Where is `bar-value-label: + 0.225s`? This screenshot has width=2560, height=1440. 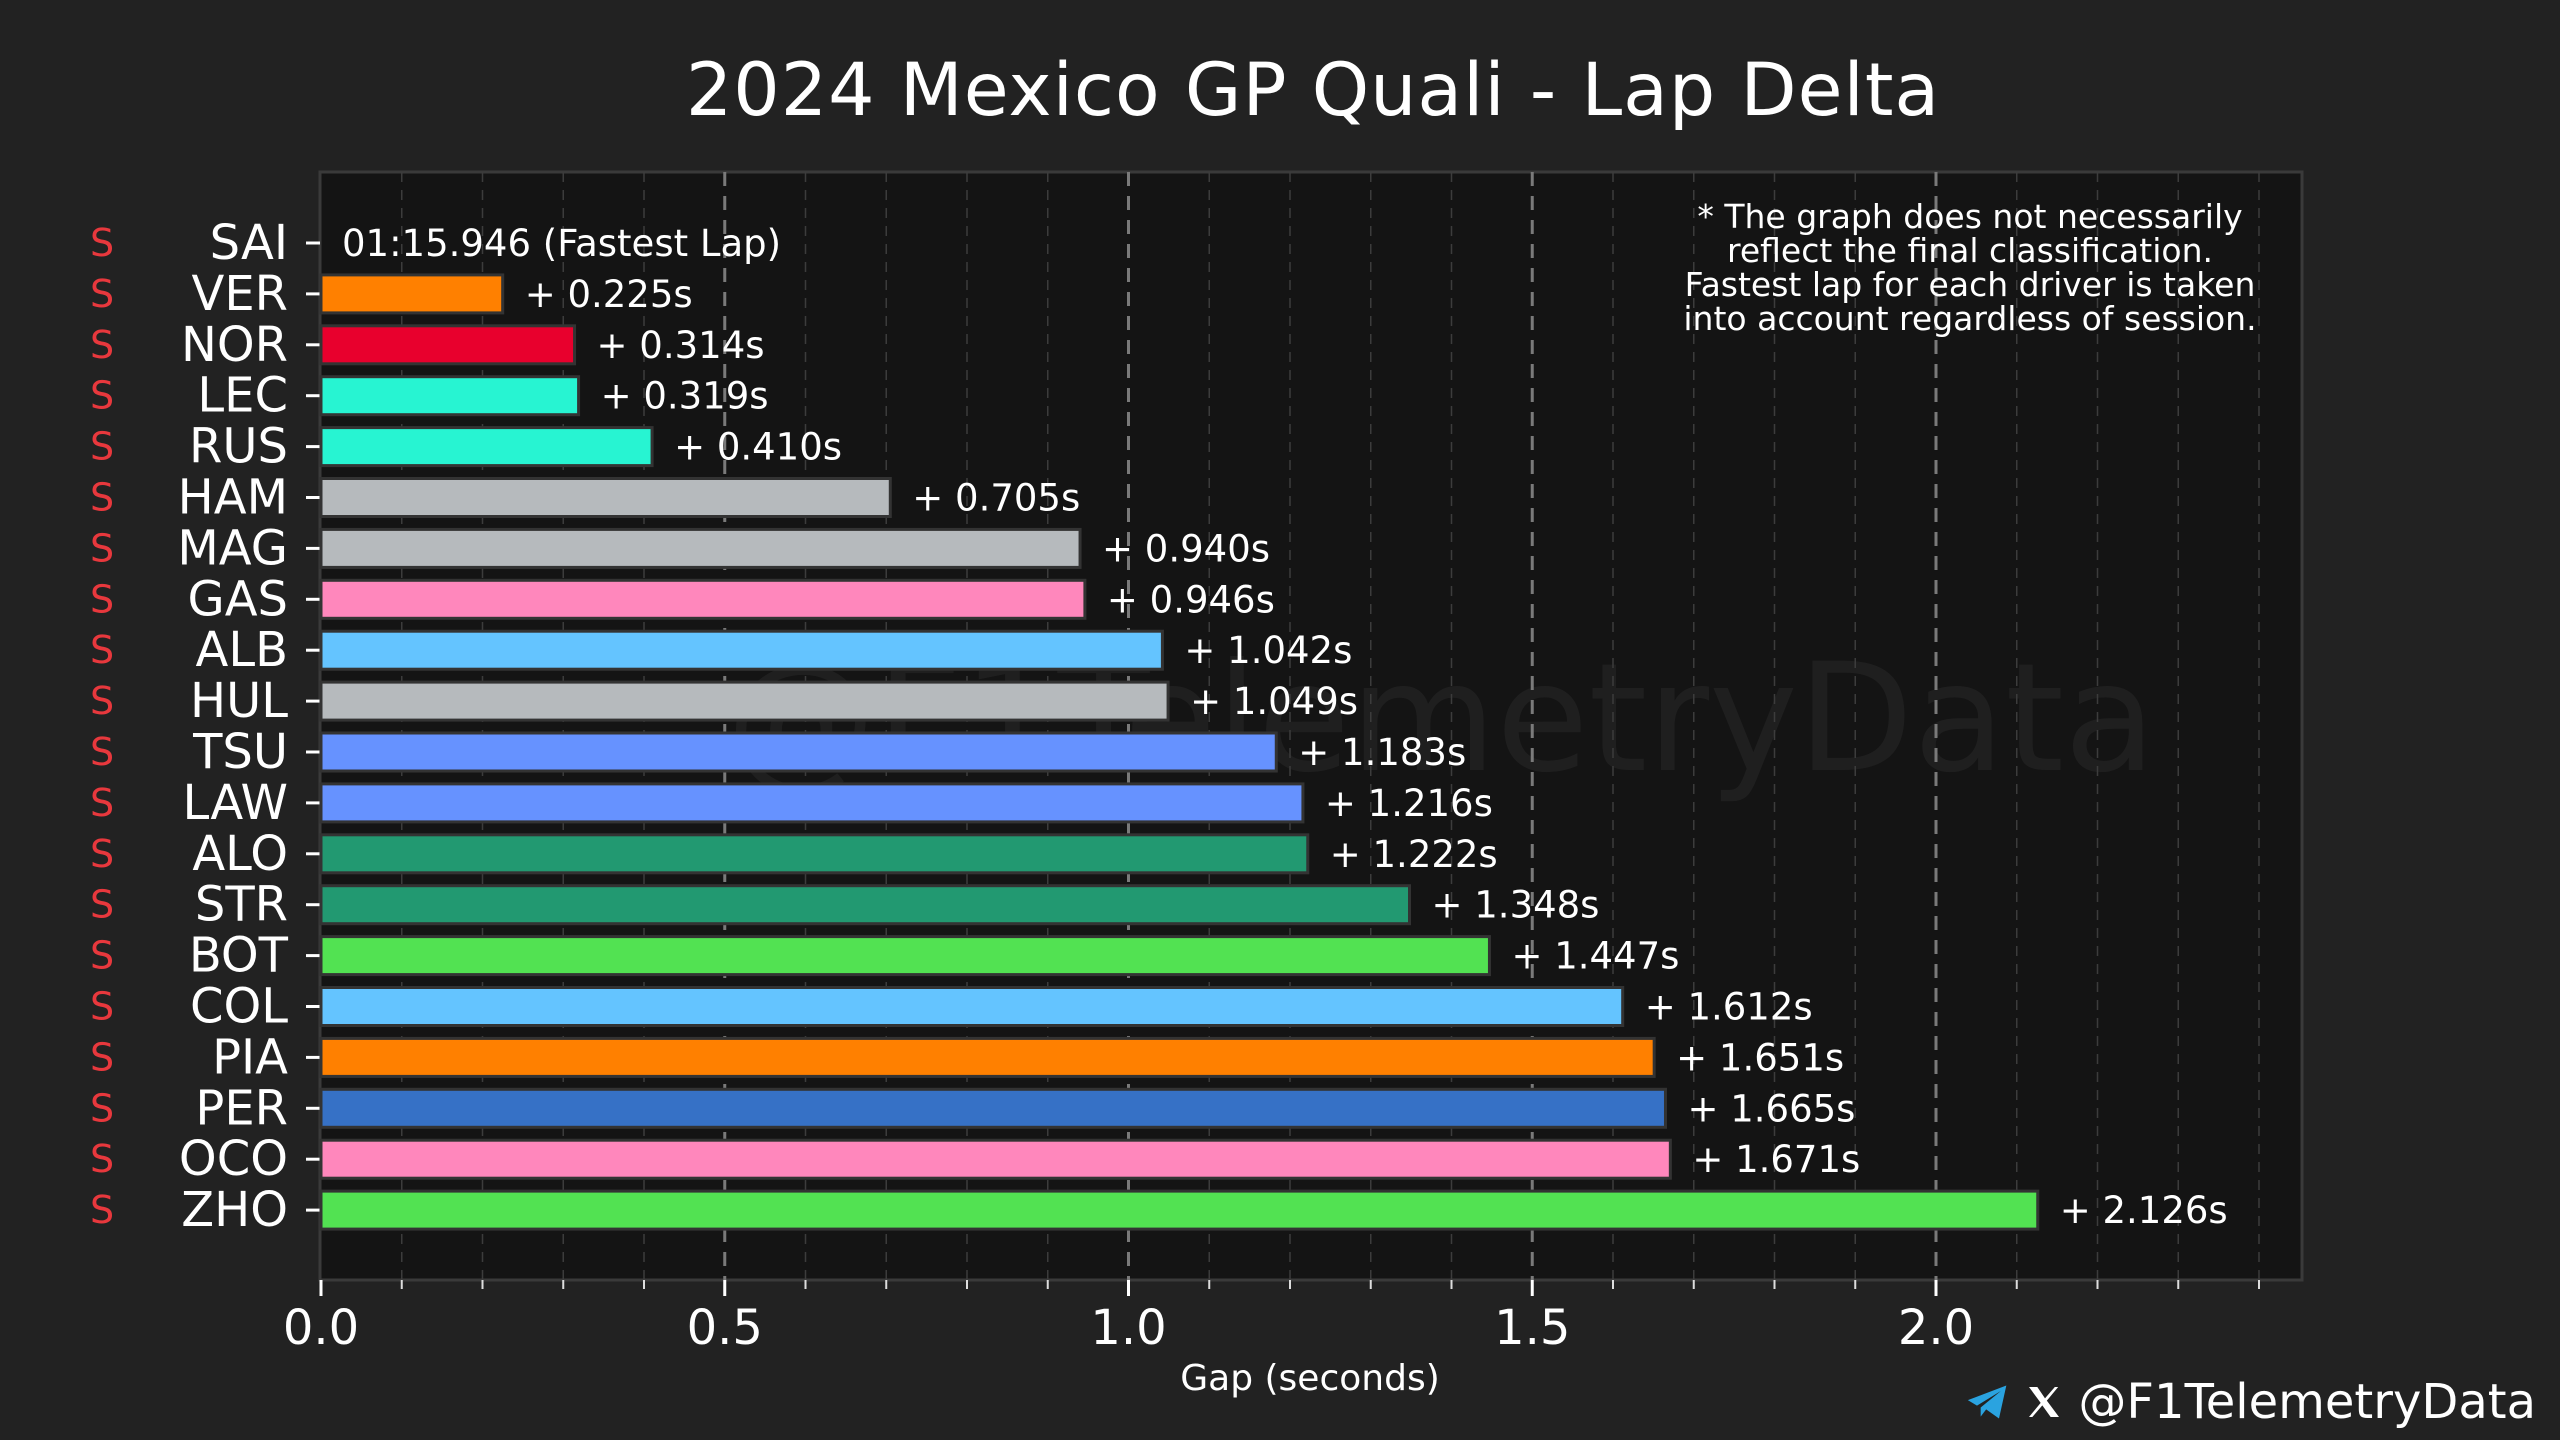
bar-value-label: + 0.225s is located at coordinates (609, 294).